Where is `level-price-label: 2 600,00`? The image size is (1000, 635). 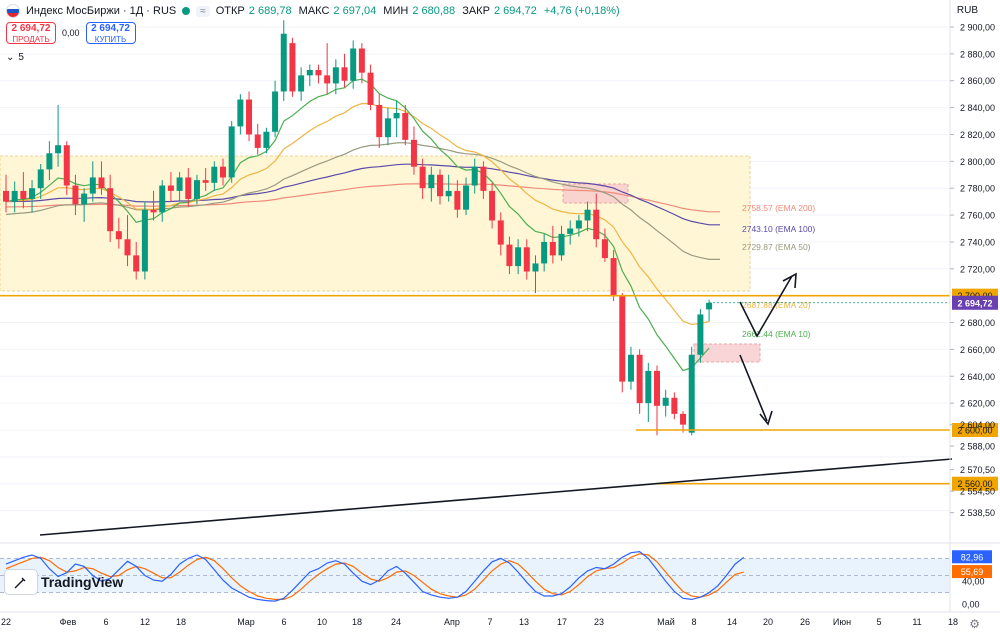 level-price-label: 2 600,00 is located at coordinates (974, 431).